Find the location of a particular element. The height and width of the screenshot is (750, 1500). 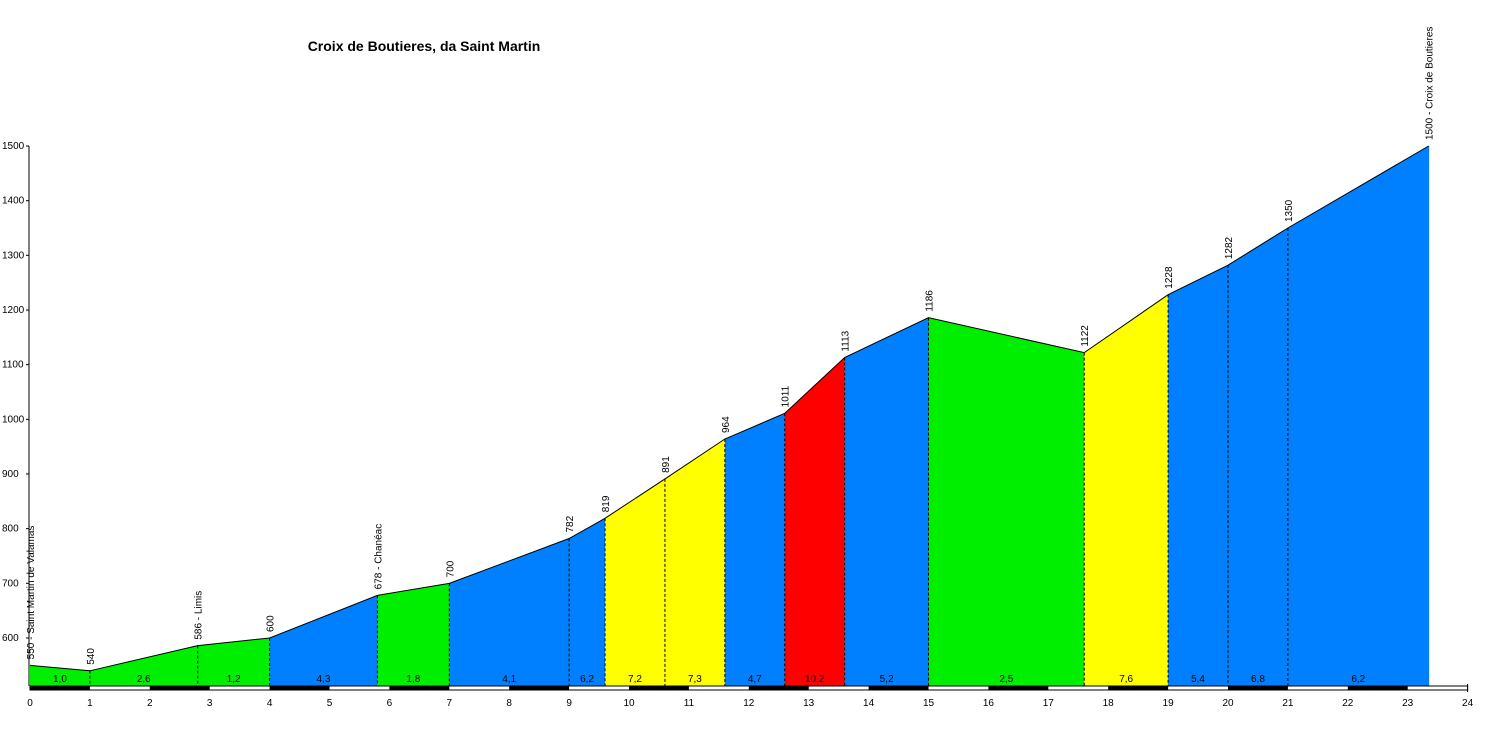

gradient-label: 2,5 is located at coordinates (1006, 679).